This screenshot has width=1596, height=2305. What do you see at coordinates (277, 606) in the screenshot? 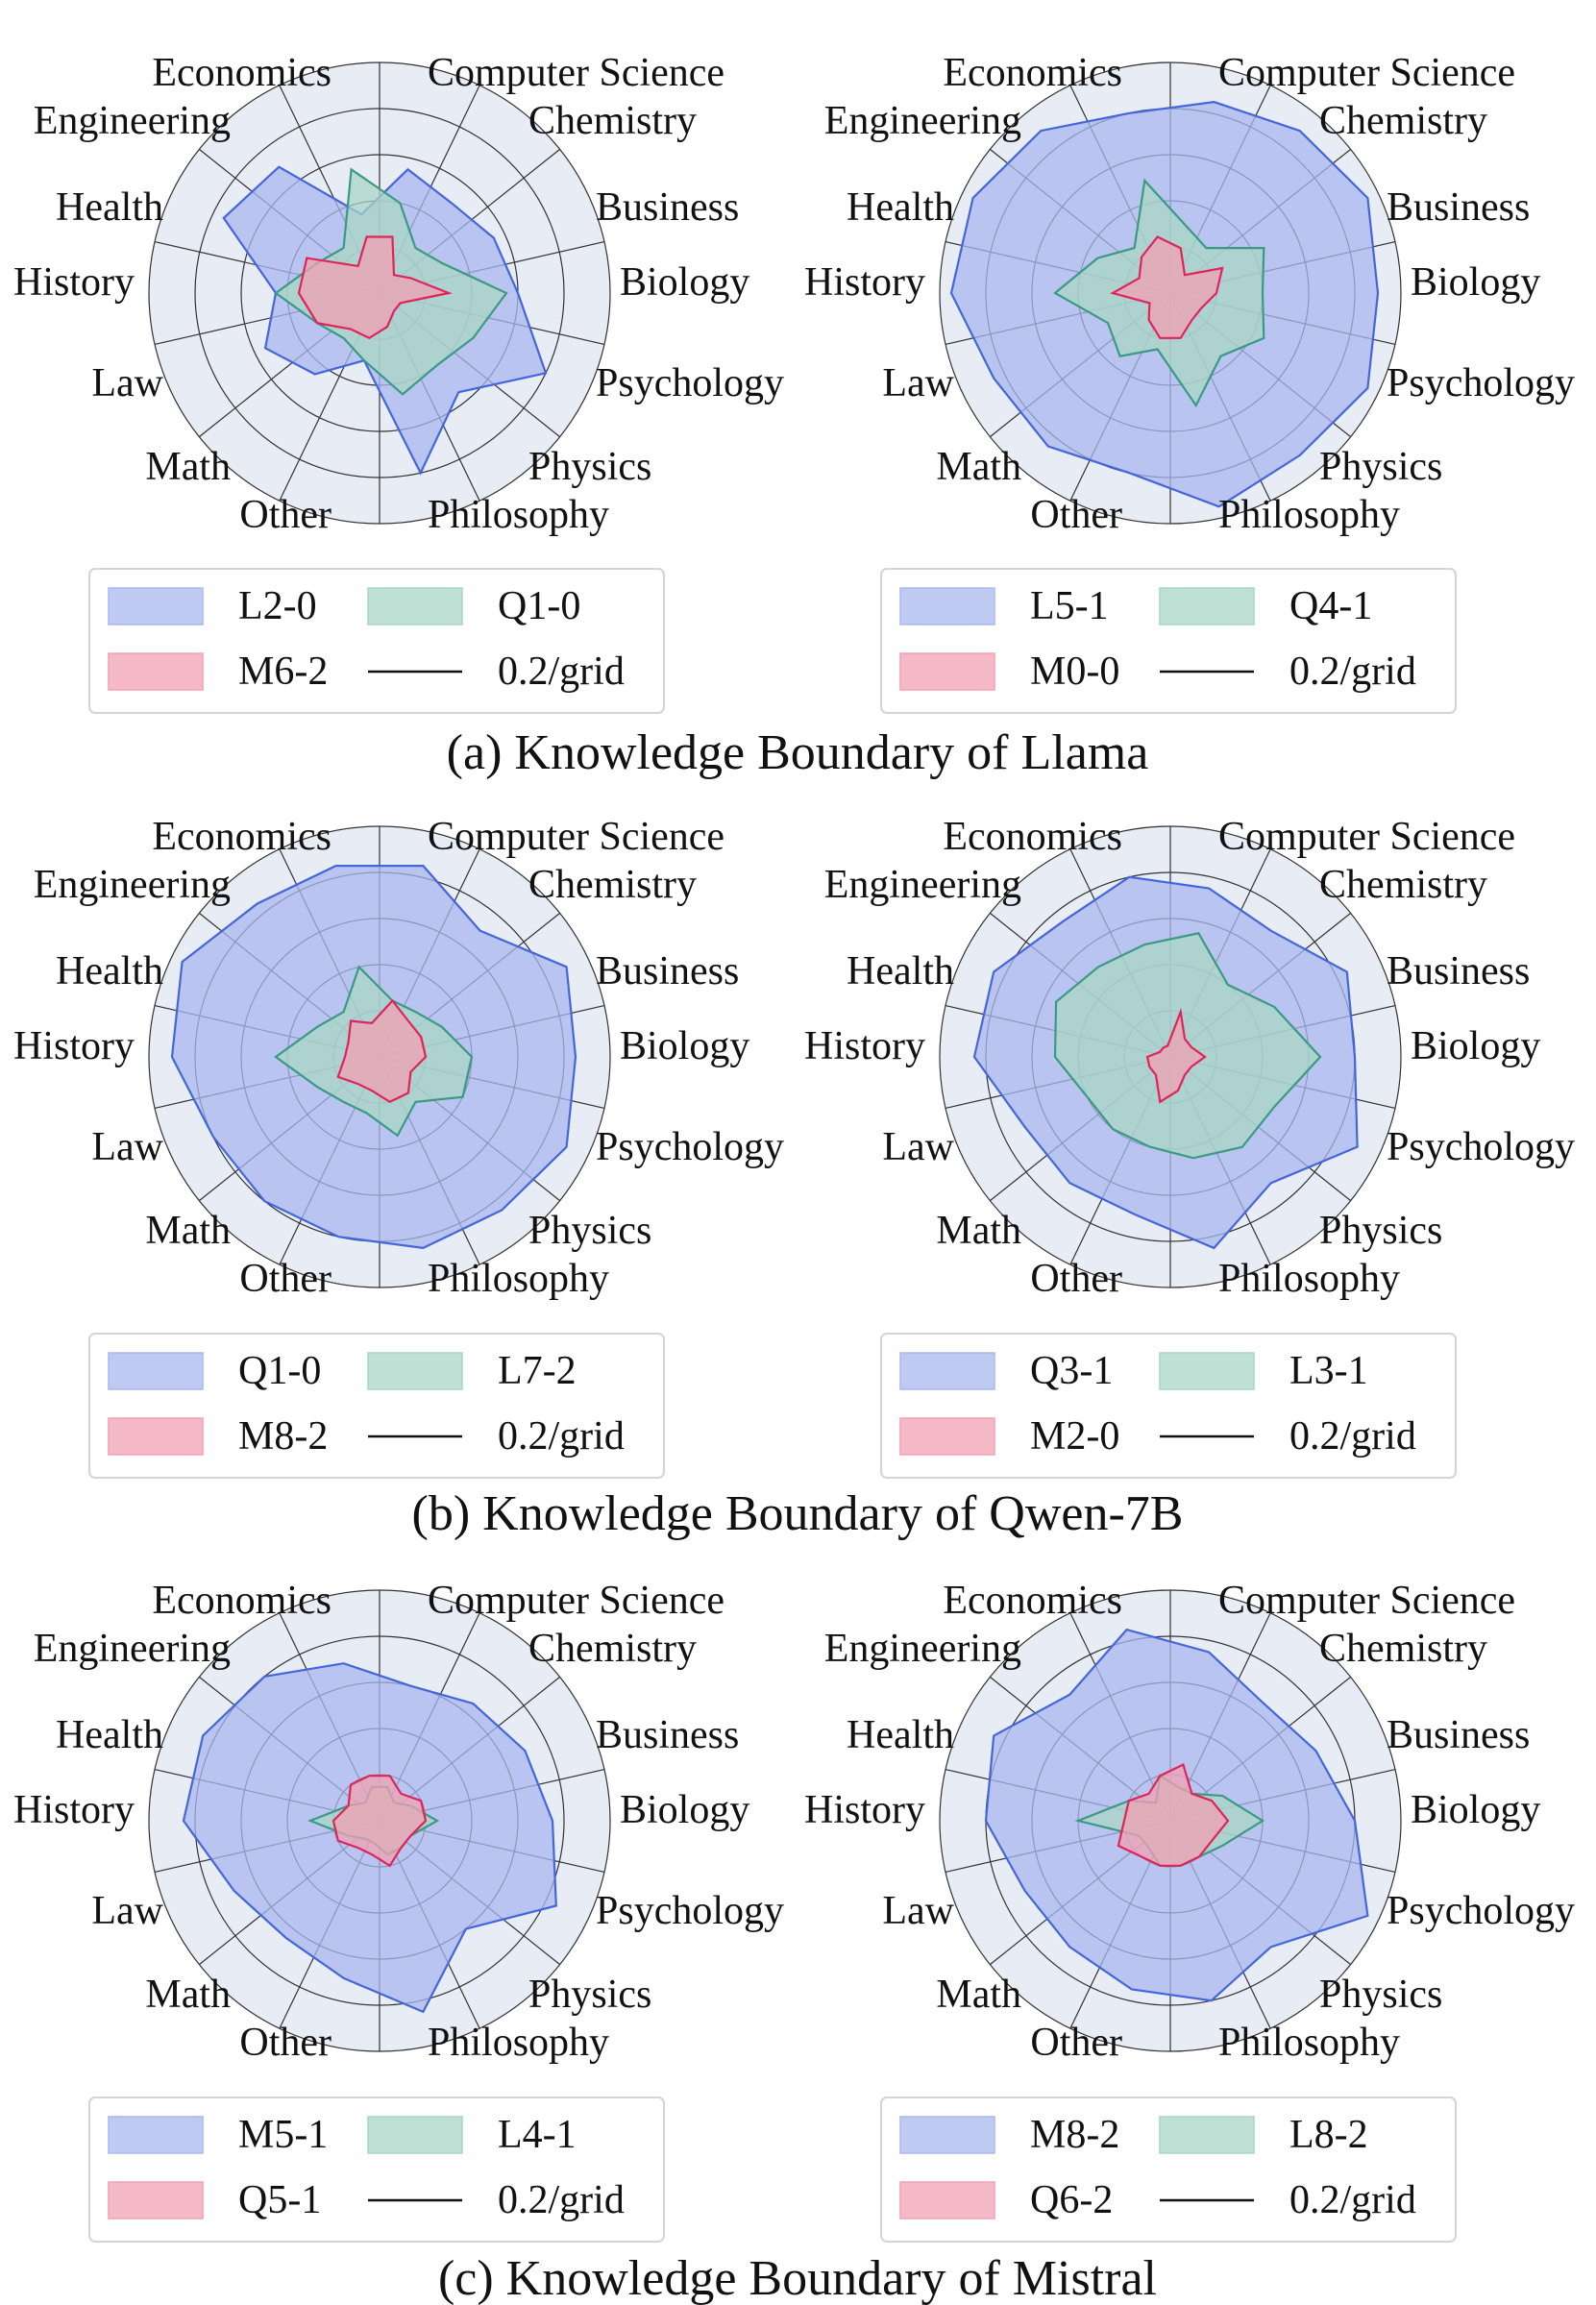
I see `legend-label-l2-0: L2-0` at bounding box center [277, 606].